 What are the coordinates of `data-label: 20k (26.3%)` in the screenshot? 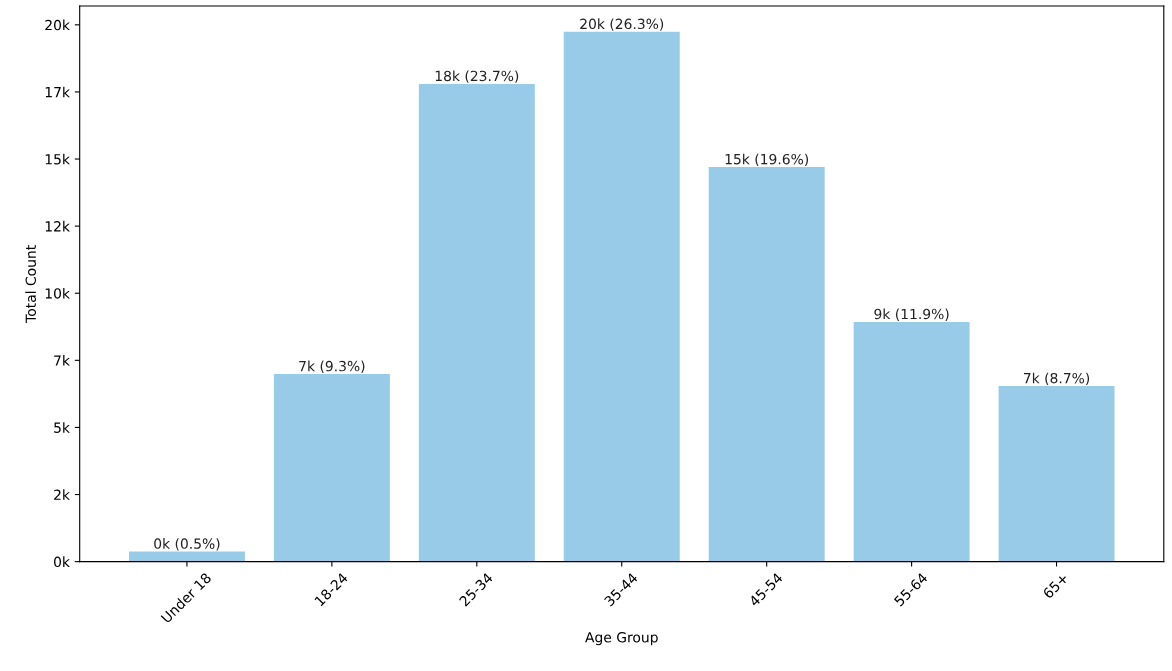 It's located at (622, 24).